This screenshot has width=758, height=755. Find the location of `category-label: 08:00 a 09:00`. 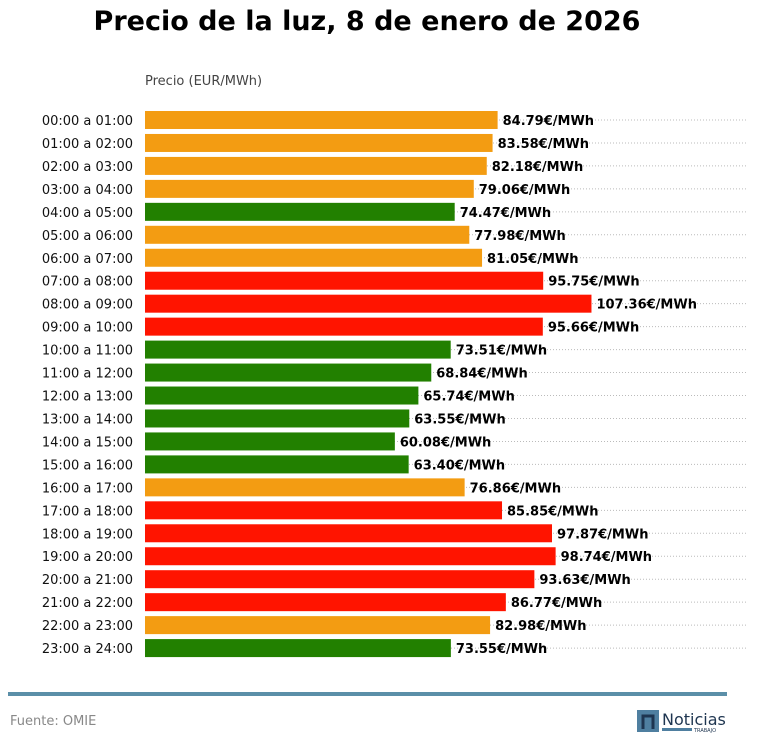

category-label: 08:00 a 09:00 is located at coordinates (87, 305).